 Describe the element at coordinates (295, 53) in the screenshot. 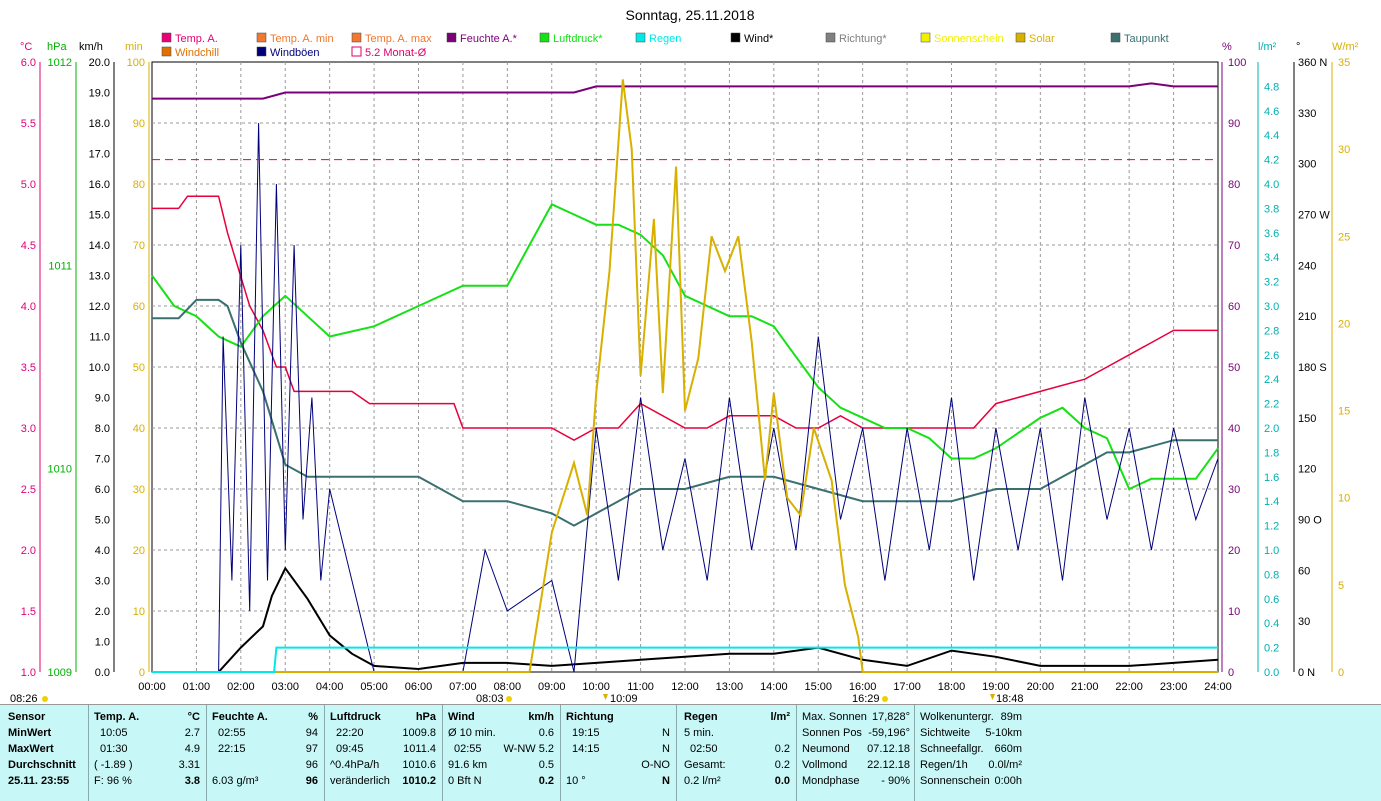

I see `legend-label: Windböen` at that location.